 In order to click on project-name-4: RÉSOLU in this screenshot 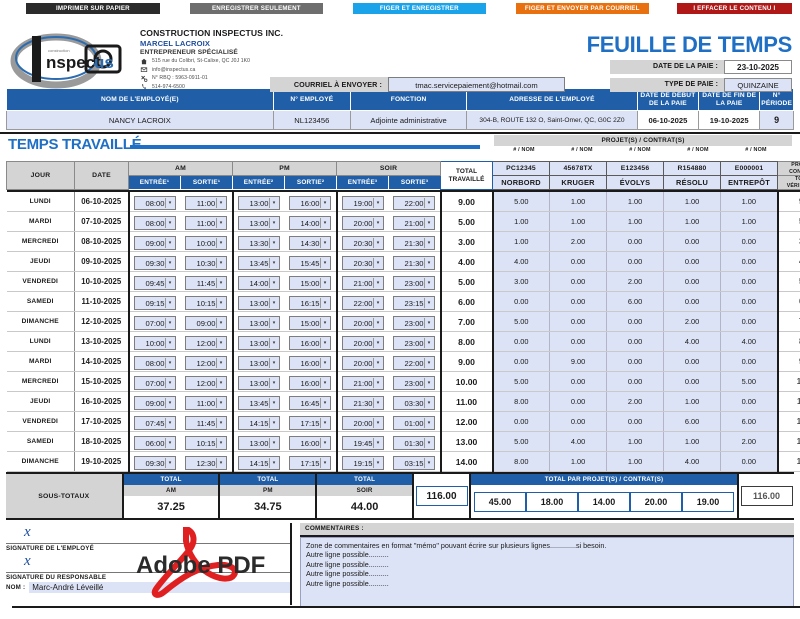, I will do `click(692, 182)`.